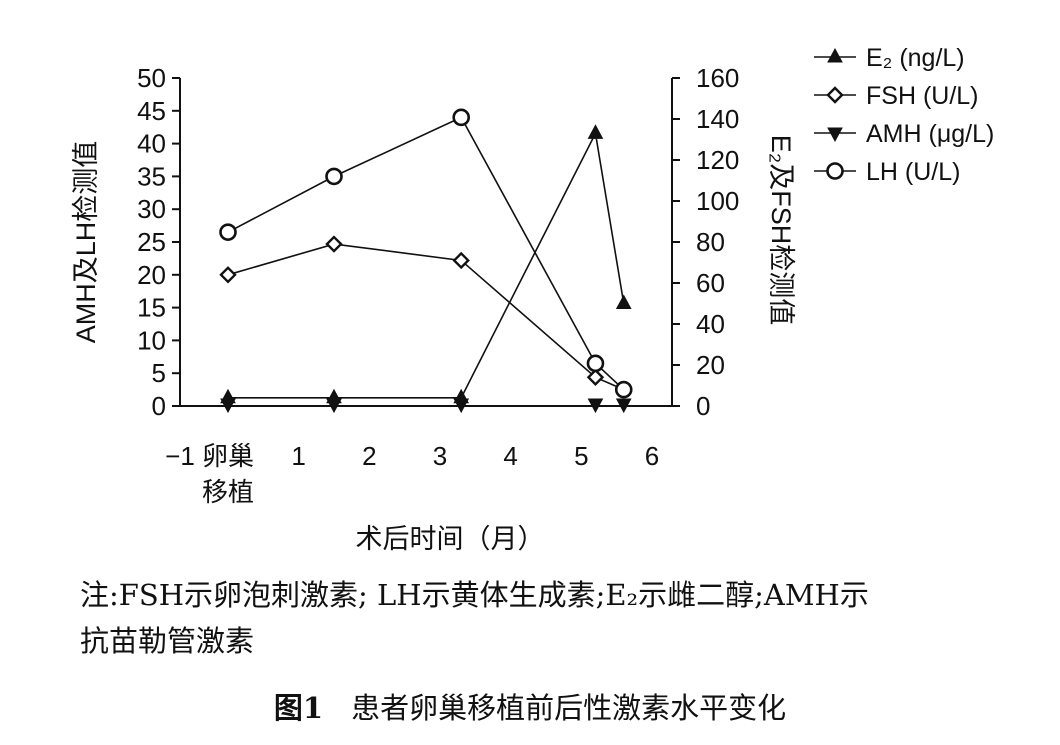 This screenshot has width=1060, height=745. What do you see at coordinates (710, 324) in the screenshot?
I see `right-tick-label: 40` at bounding box center [710, 324].